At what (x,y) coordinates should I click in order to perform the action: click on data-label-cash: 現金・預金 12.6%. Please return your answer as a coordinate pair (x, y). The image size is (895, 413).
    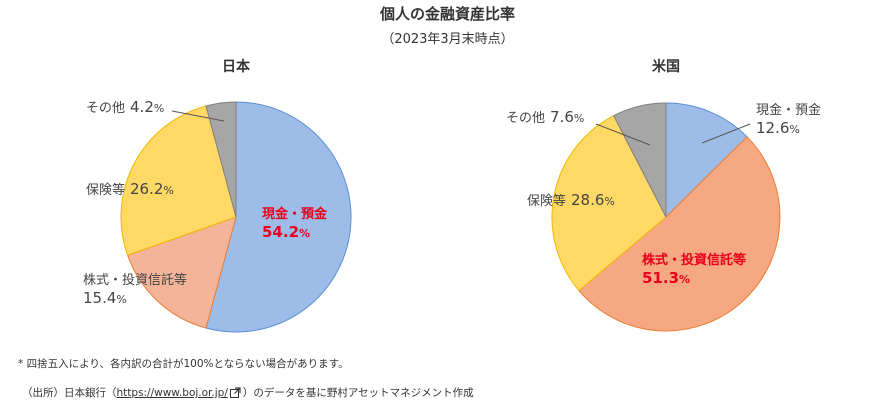
    Looking at the image, I should click on (788, 119).